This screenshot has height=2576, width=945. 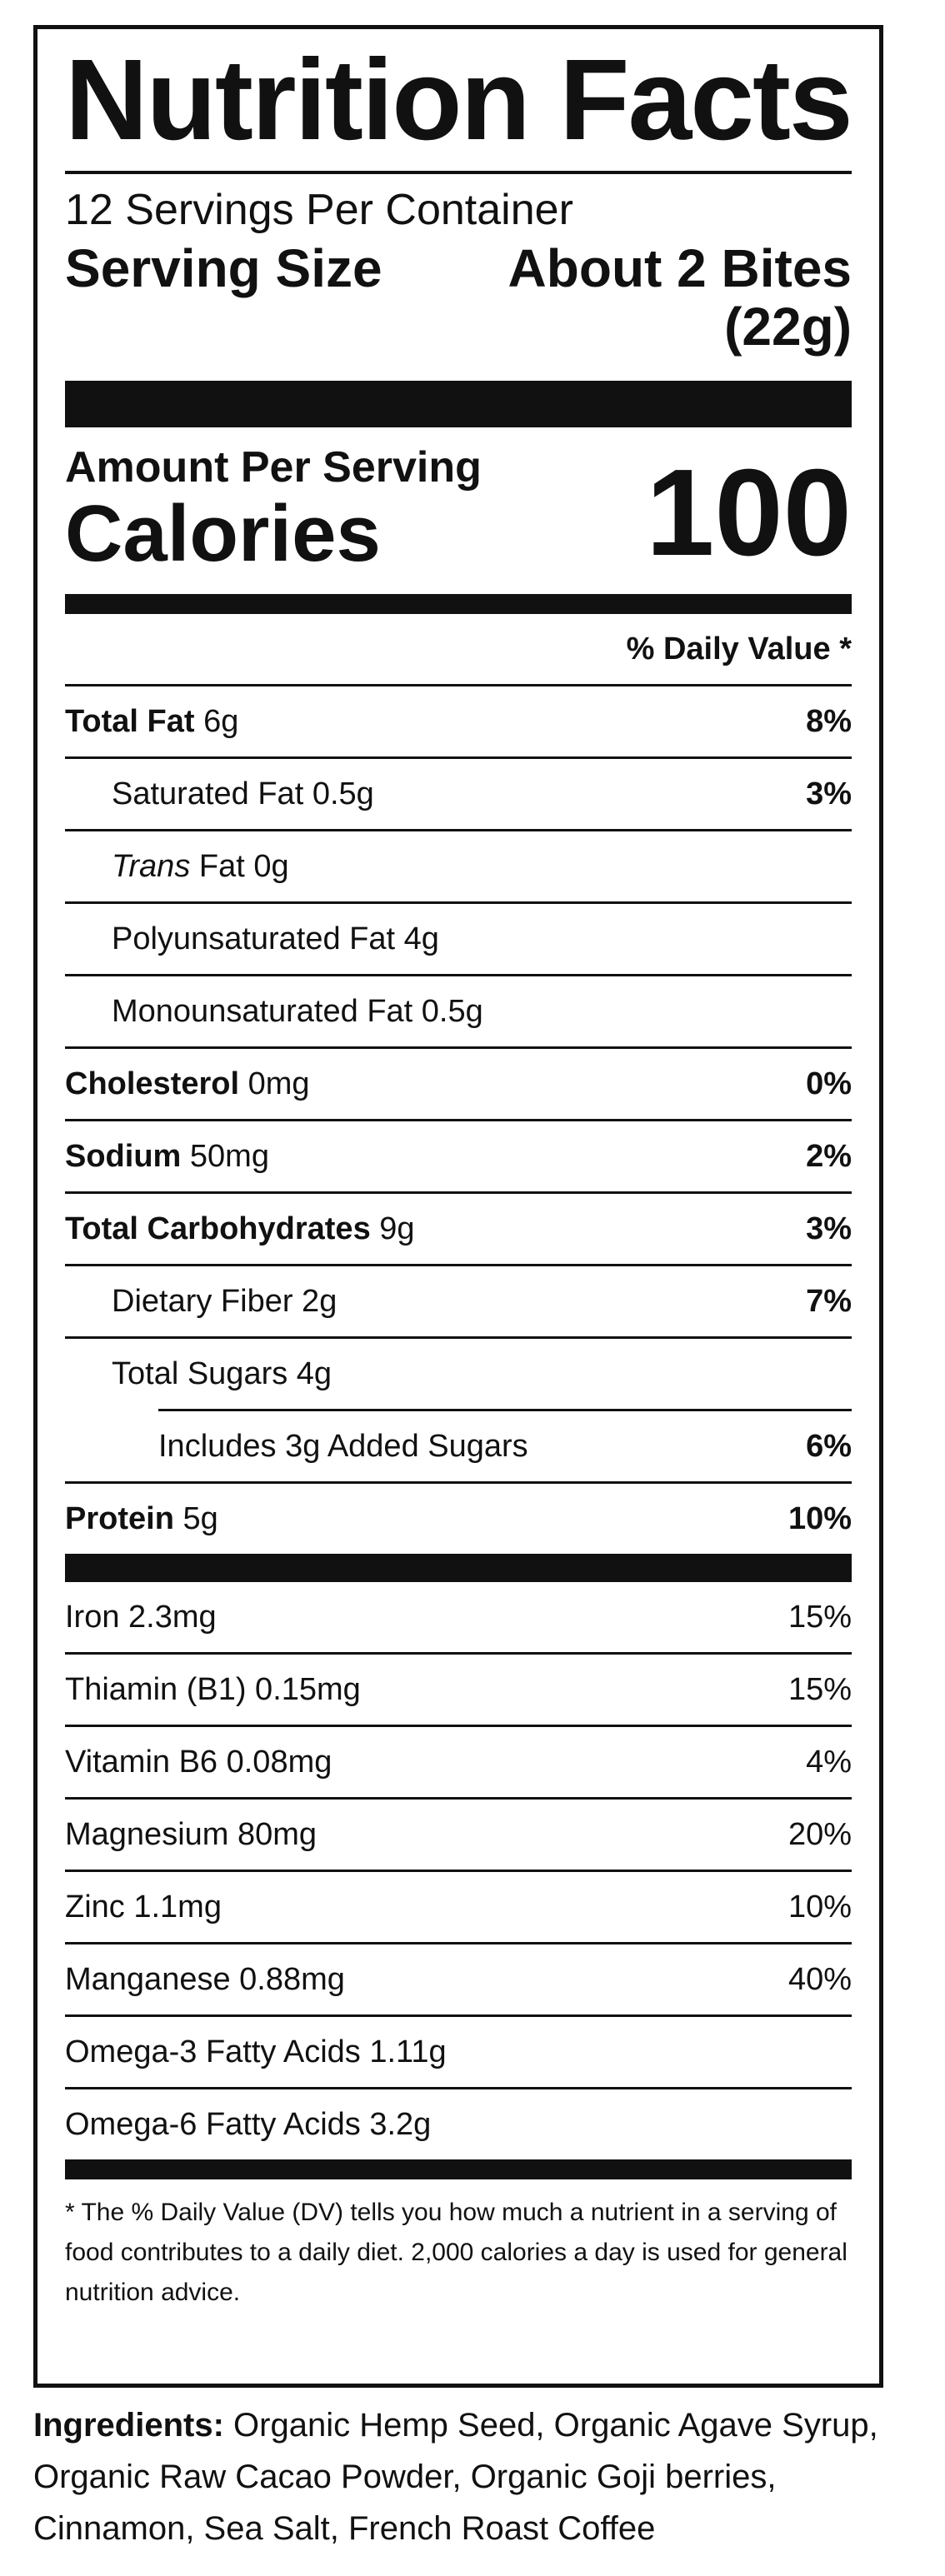 I want to click on vitamin-name: Magnesium 80mg, so click(x=191, y=1834).